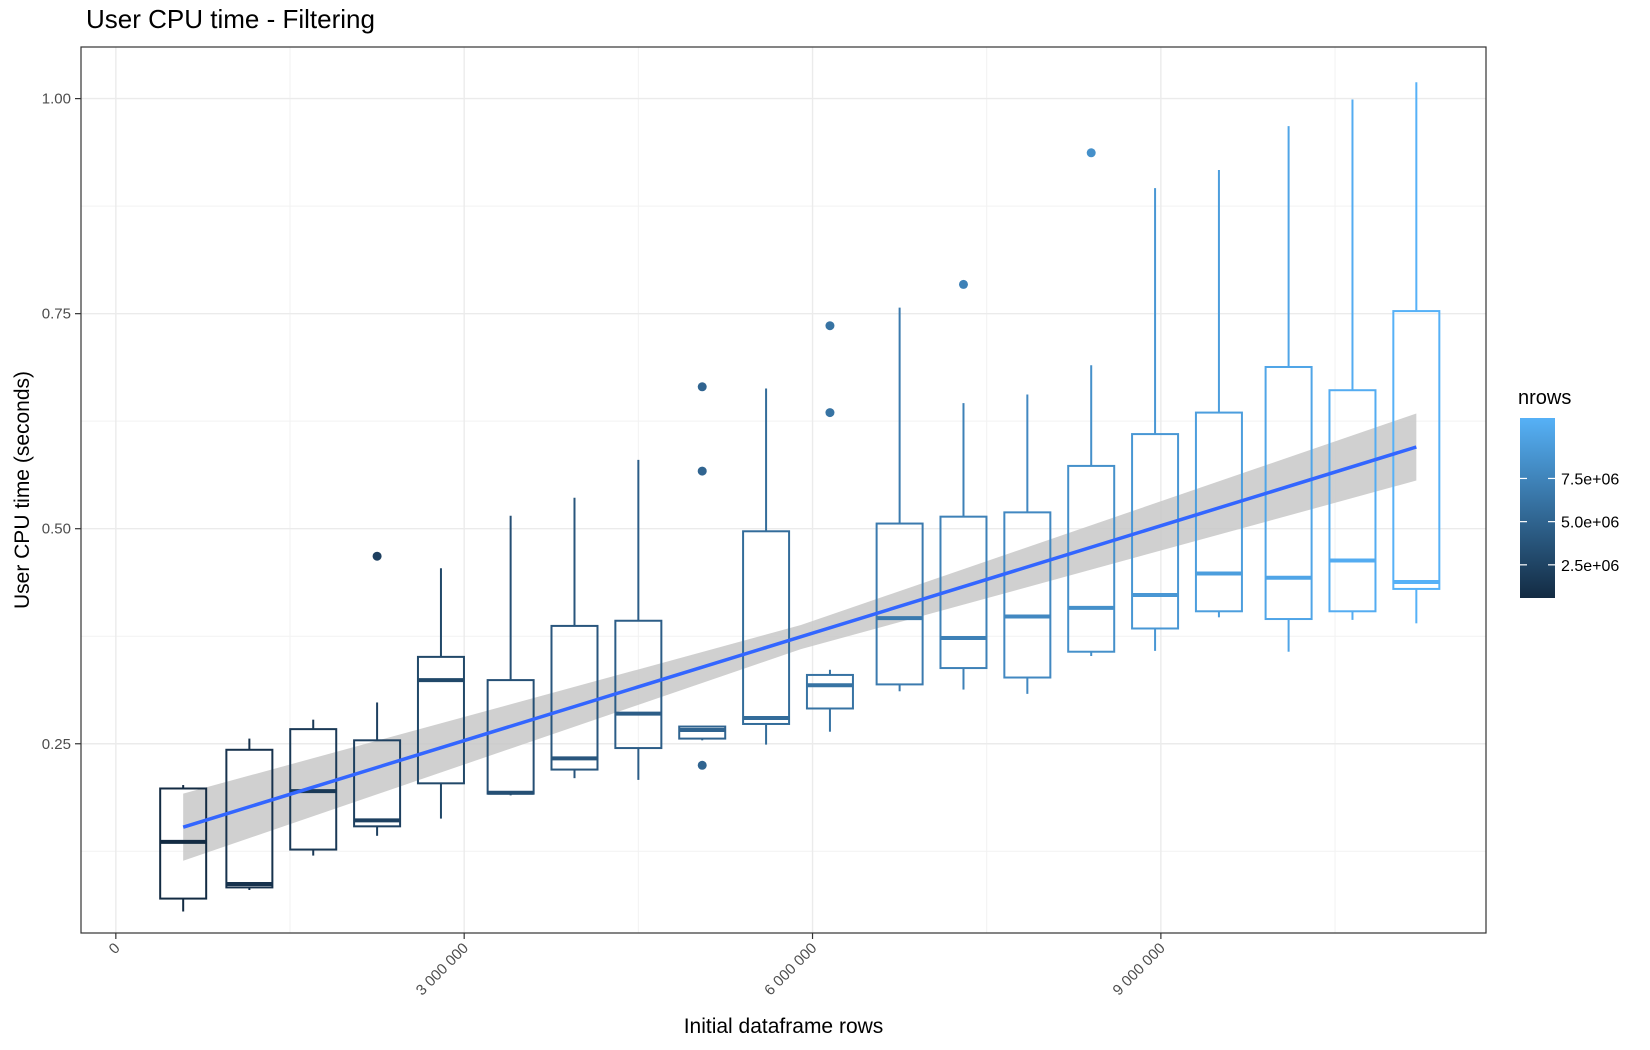 This screenshot has height=1050, width=1650. I want to click on x-tick-label: 0, so click(115, 949).